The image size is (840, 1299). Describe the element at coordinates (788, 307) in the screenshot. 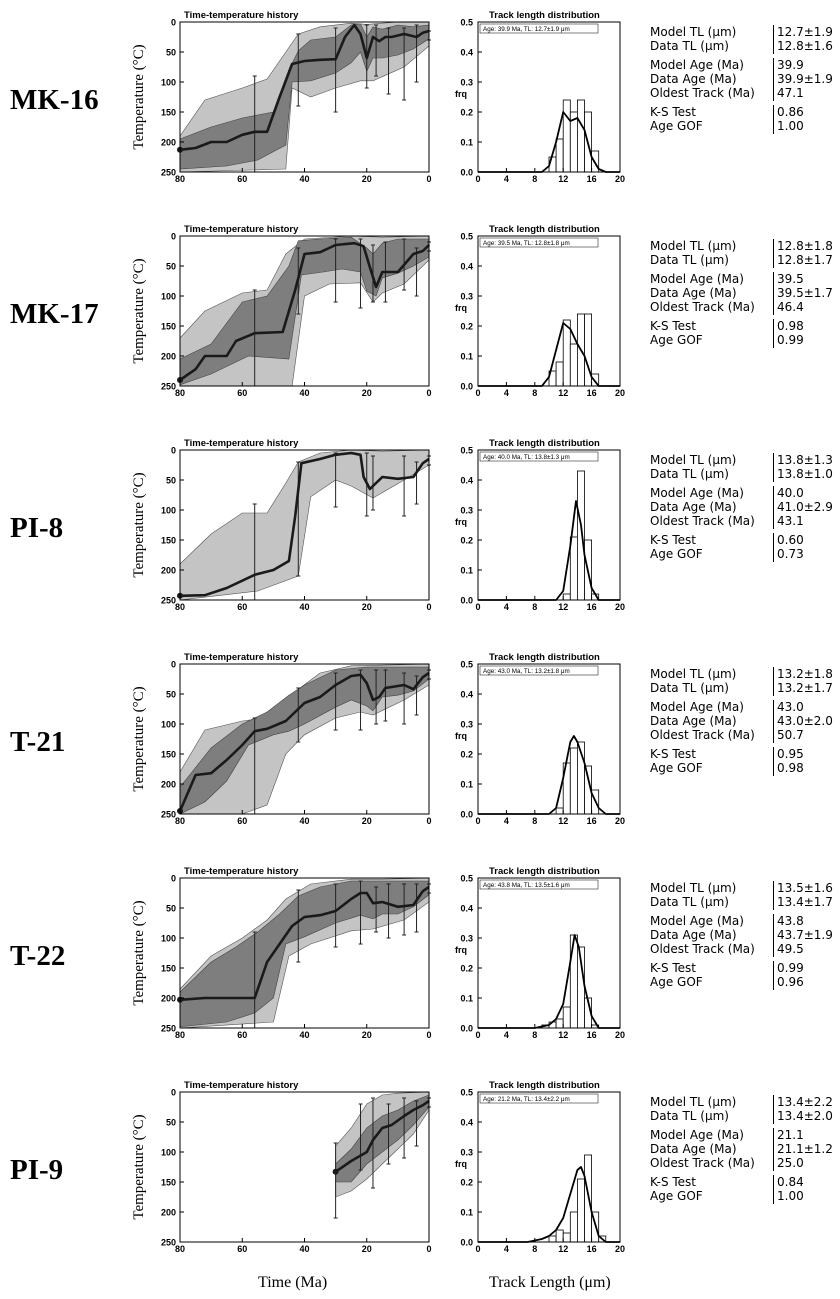

I see `stat-value: 46.4` at that location.